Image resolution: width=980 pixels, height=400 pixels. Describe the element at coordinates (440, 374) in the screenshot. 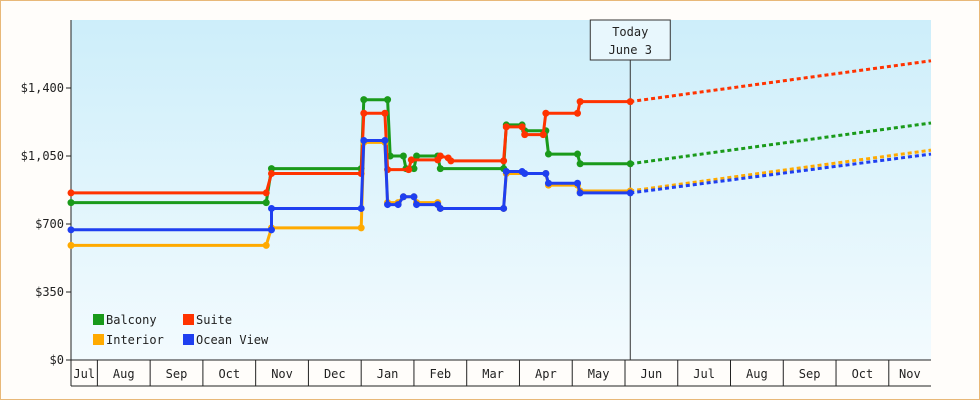

I see `x-month-label: Feb` at that location.